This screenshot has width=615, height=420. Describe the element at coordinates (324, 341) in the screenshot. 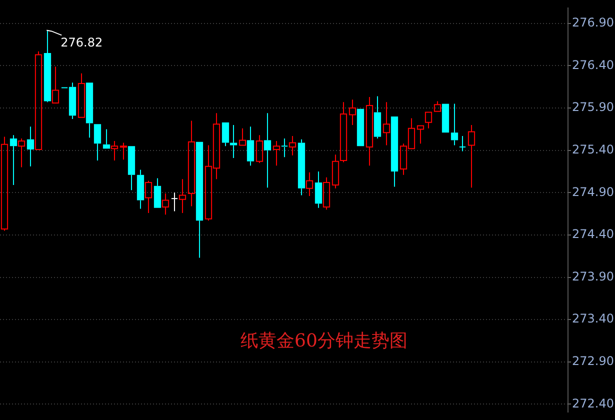

I see `text: 纸黄金60分钟走势图` at that location.